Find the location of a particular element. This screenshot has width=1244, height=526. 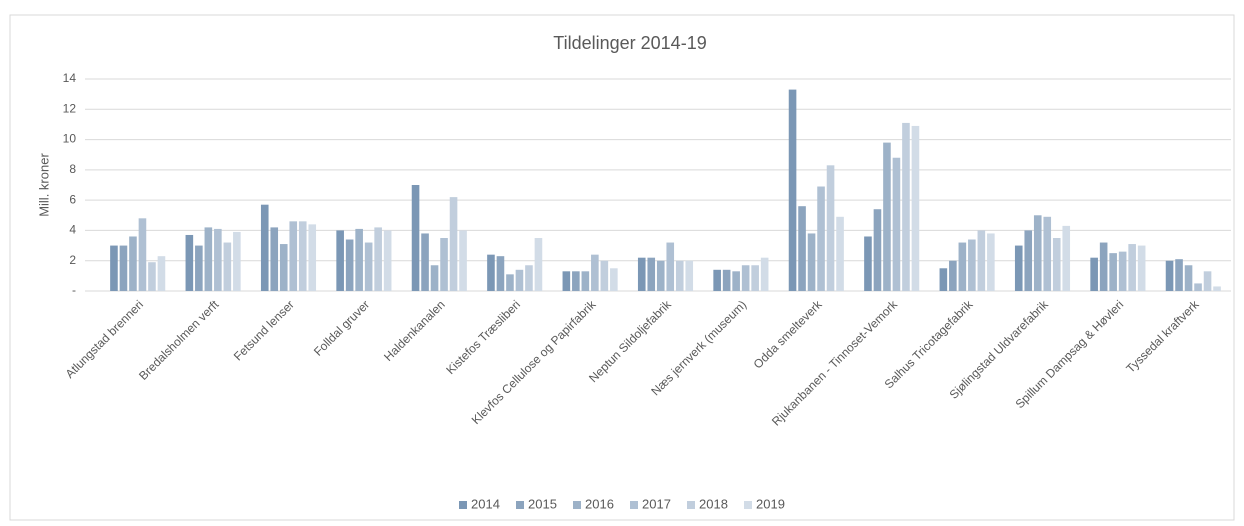

y-tick-label: - is located at coordinates (74, 290).